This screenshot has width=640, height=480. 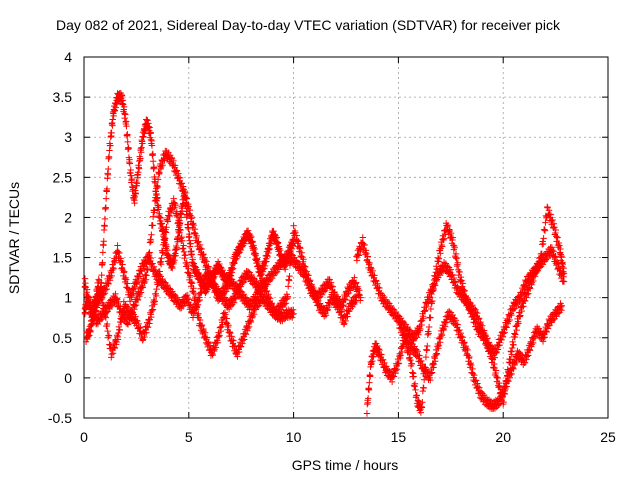 What do you see at coordinates (189, 437) in the screenshot?
I see `x-tick-label: 5` at bounding box center [189, 437].